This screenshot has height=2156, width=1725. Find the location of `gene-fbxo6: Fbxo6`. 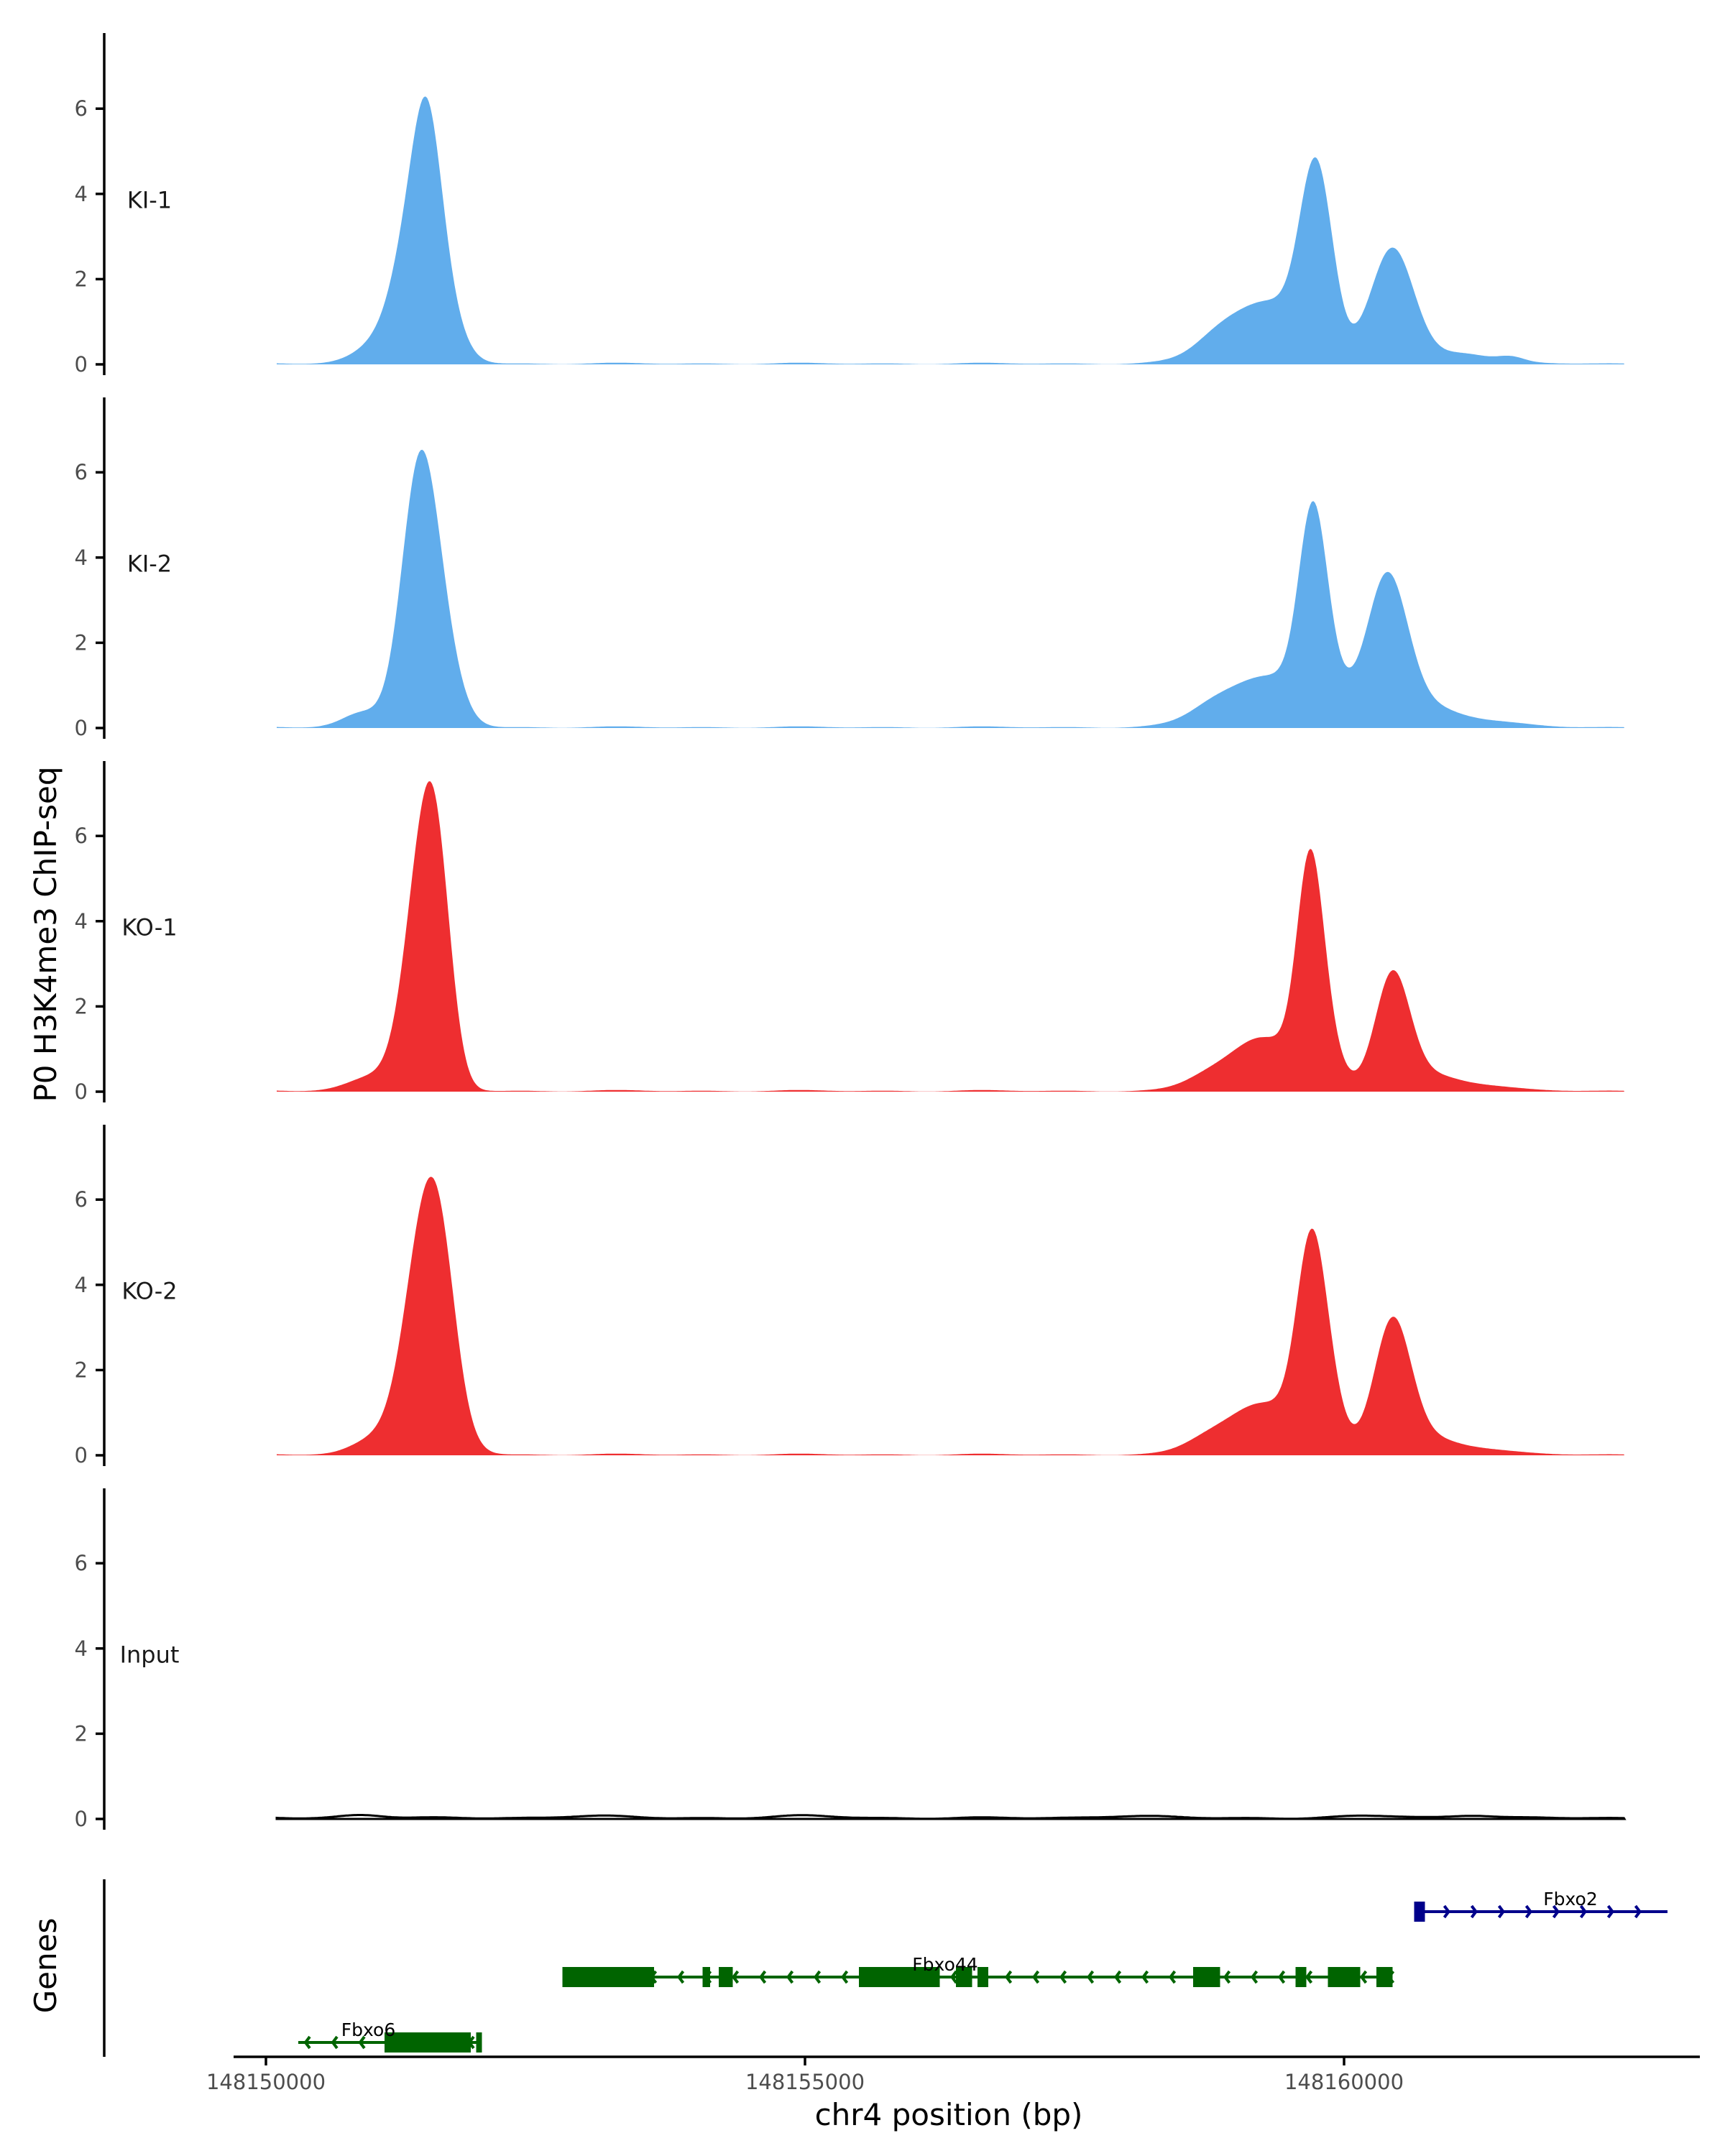

gene-fbxo6: Fbxo6 is located at coordinates (390, 2036).